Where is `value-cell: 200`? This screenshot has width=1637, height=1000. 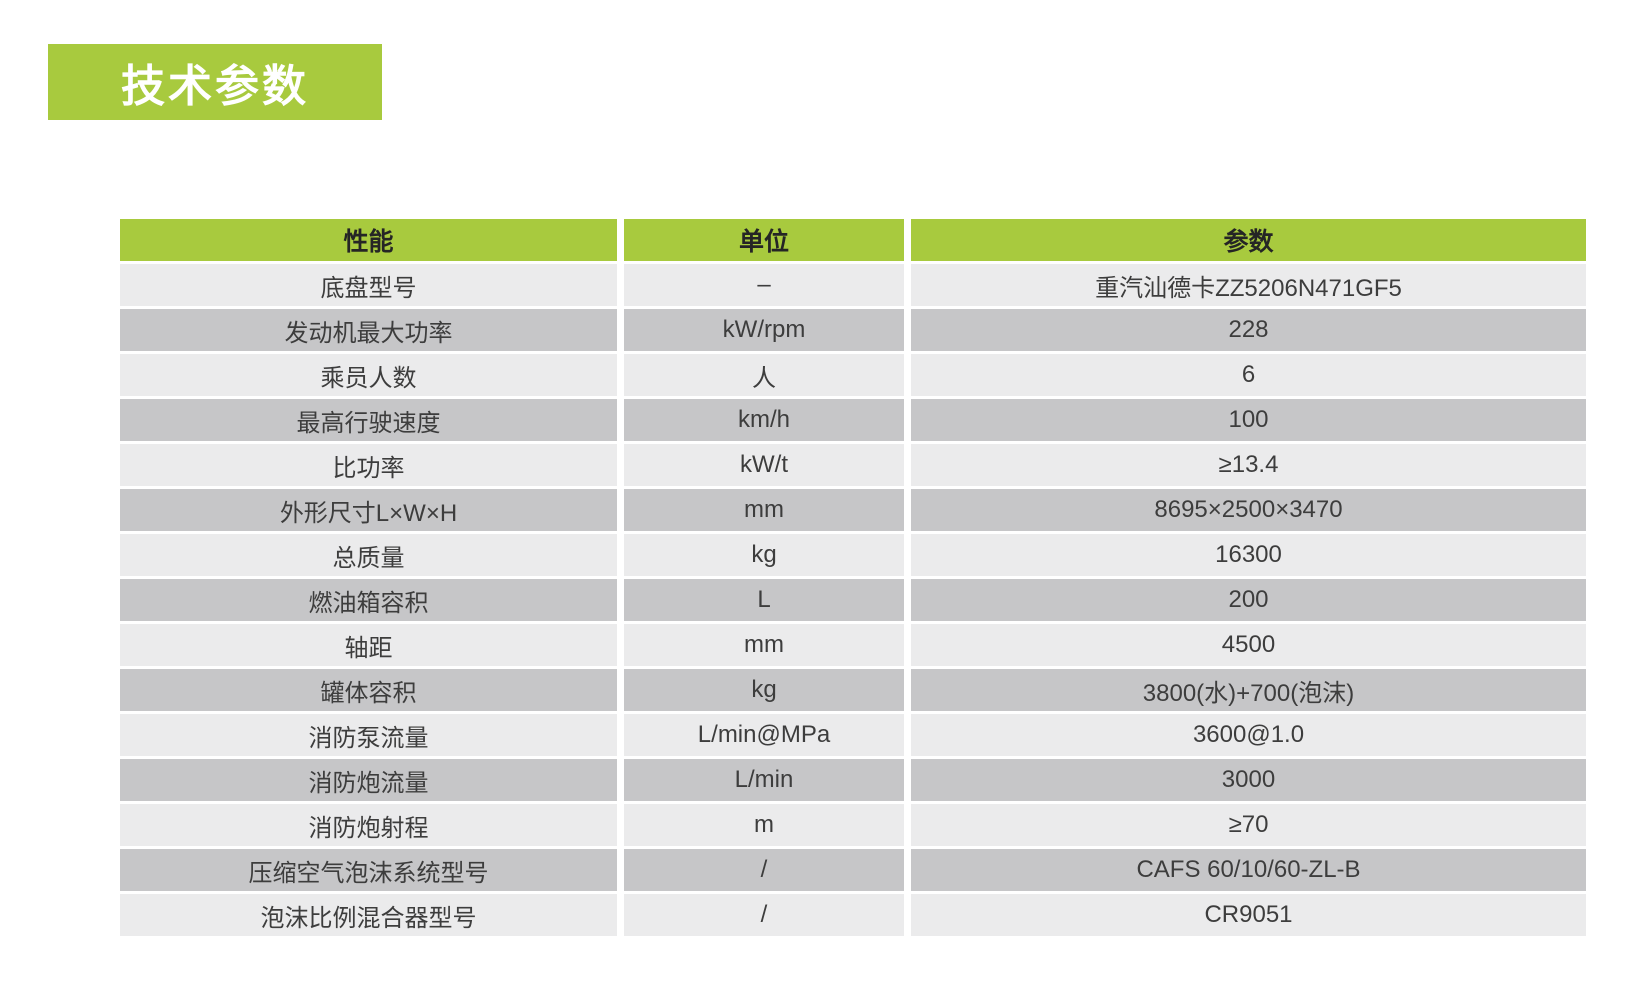 value-cell: 200 is located at coordinates (1248, 600).